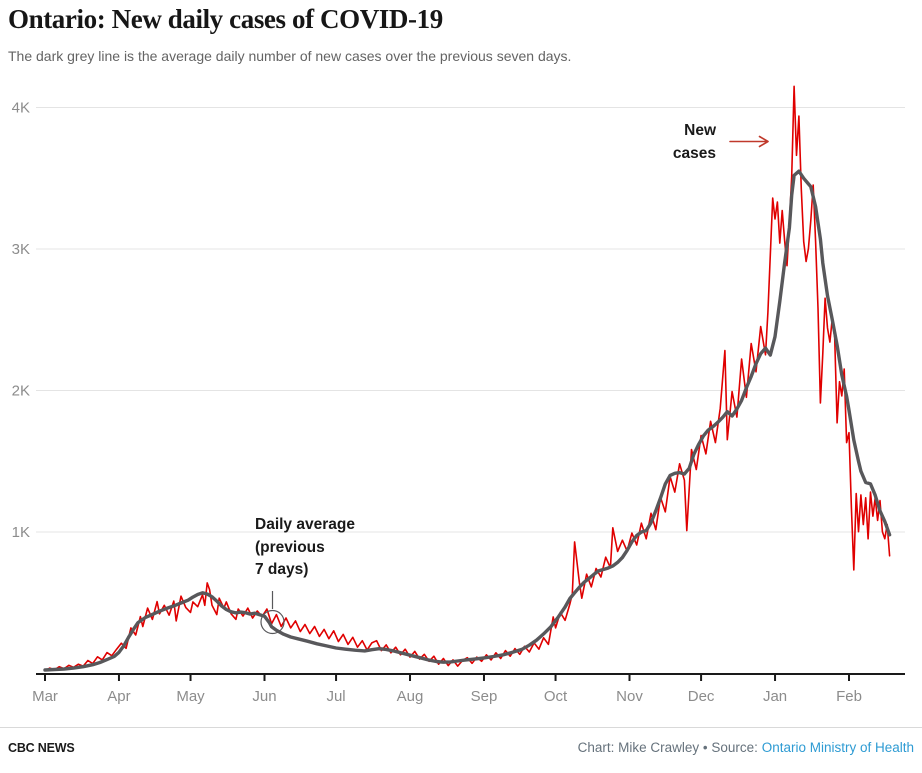 This screenshot has height=773, width=922. Describe the element at coordinates (410, 696) in the screenshot. I see `x-tick-label-Aug: Aug` at that location.